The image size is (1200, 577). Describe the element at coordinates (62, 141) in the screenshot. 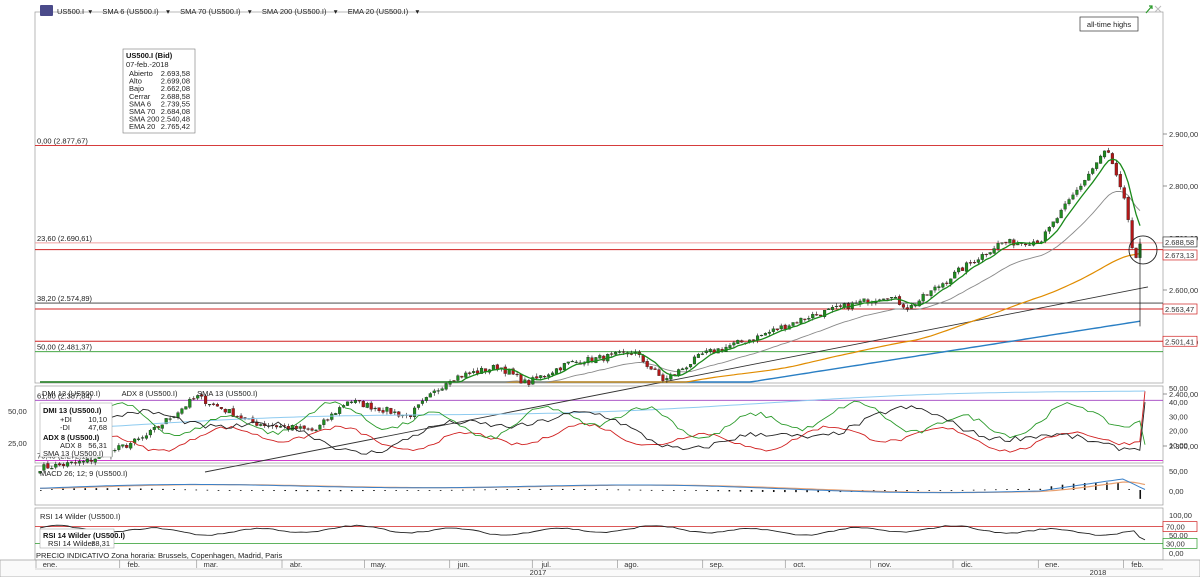

I see `fib-level-label: 0,00 (2.877,67)` at that location.